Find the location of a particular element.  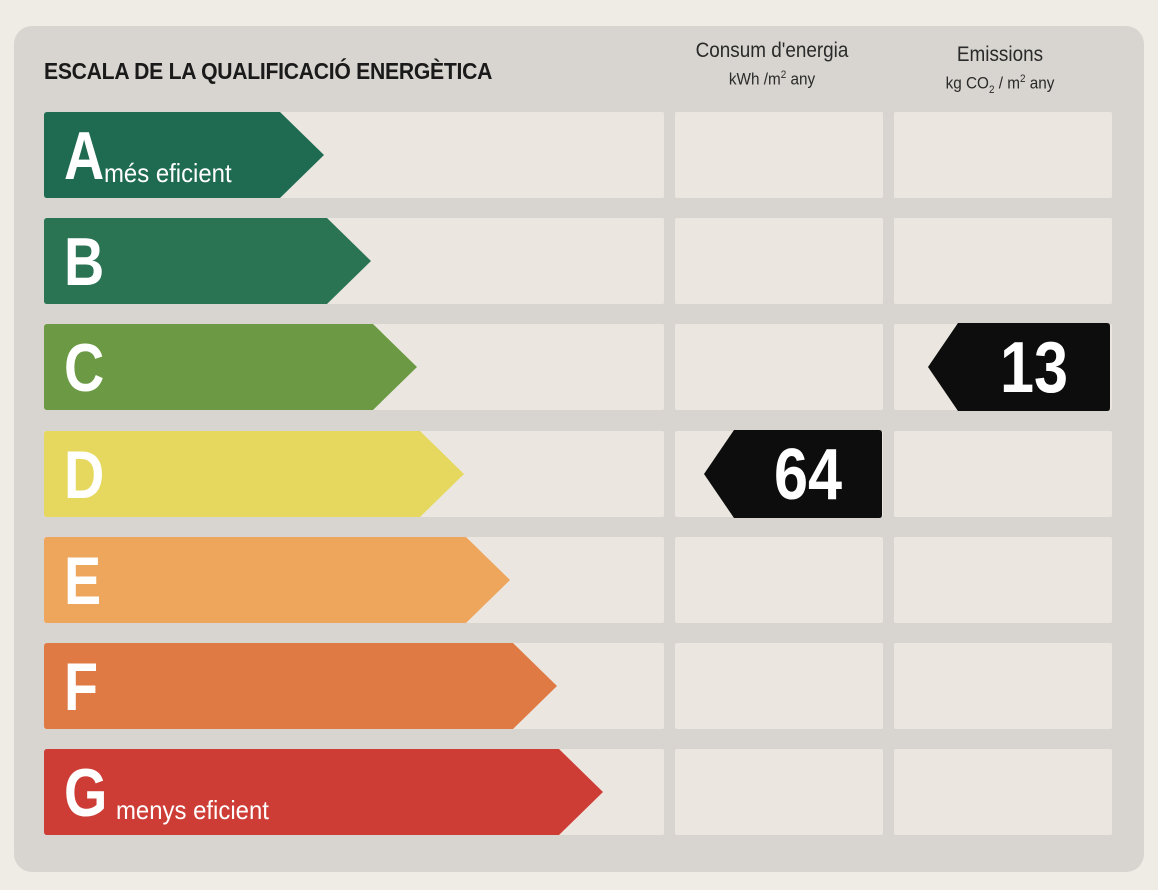

rating-band-c: C is located at coordinates (230, 367).